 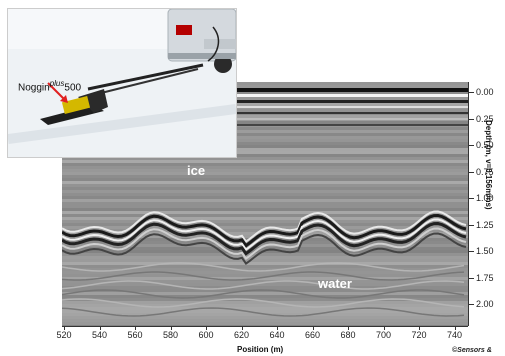 I want to click on device-label: Nogginplus500, so click(x=49, y=86).